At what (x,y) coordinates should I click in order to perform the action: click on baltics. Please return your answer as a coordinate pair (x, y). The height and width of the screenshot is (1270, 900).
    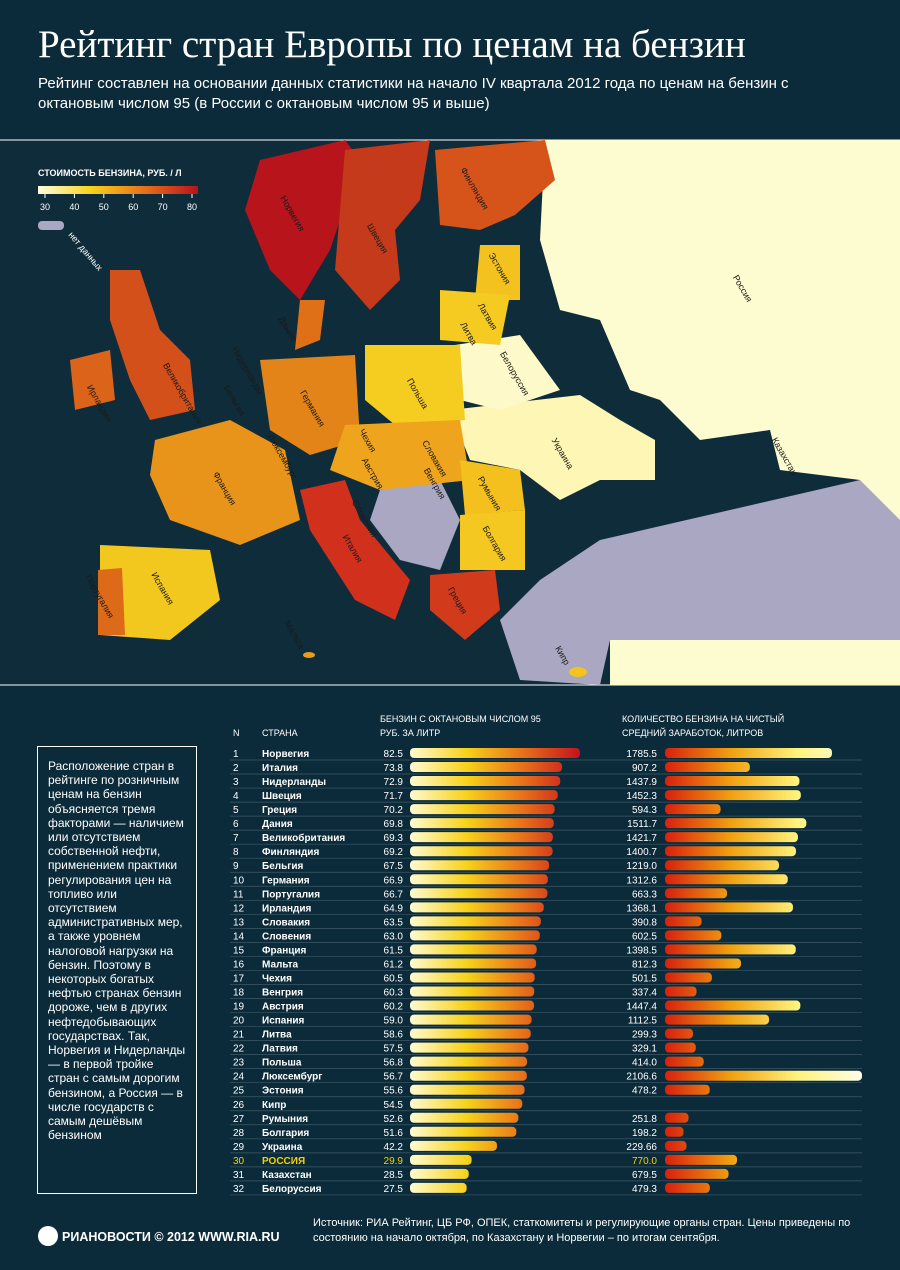
    Looking at the image, I should click on (475, 317).